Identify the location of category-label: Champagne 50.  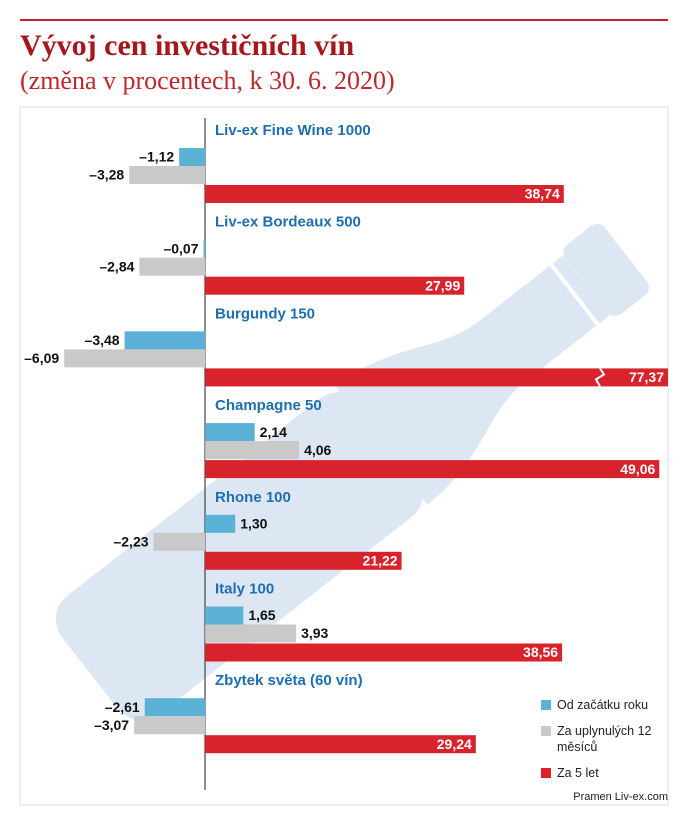
(268, 405).